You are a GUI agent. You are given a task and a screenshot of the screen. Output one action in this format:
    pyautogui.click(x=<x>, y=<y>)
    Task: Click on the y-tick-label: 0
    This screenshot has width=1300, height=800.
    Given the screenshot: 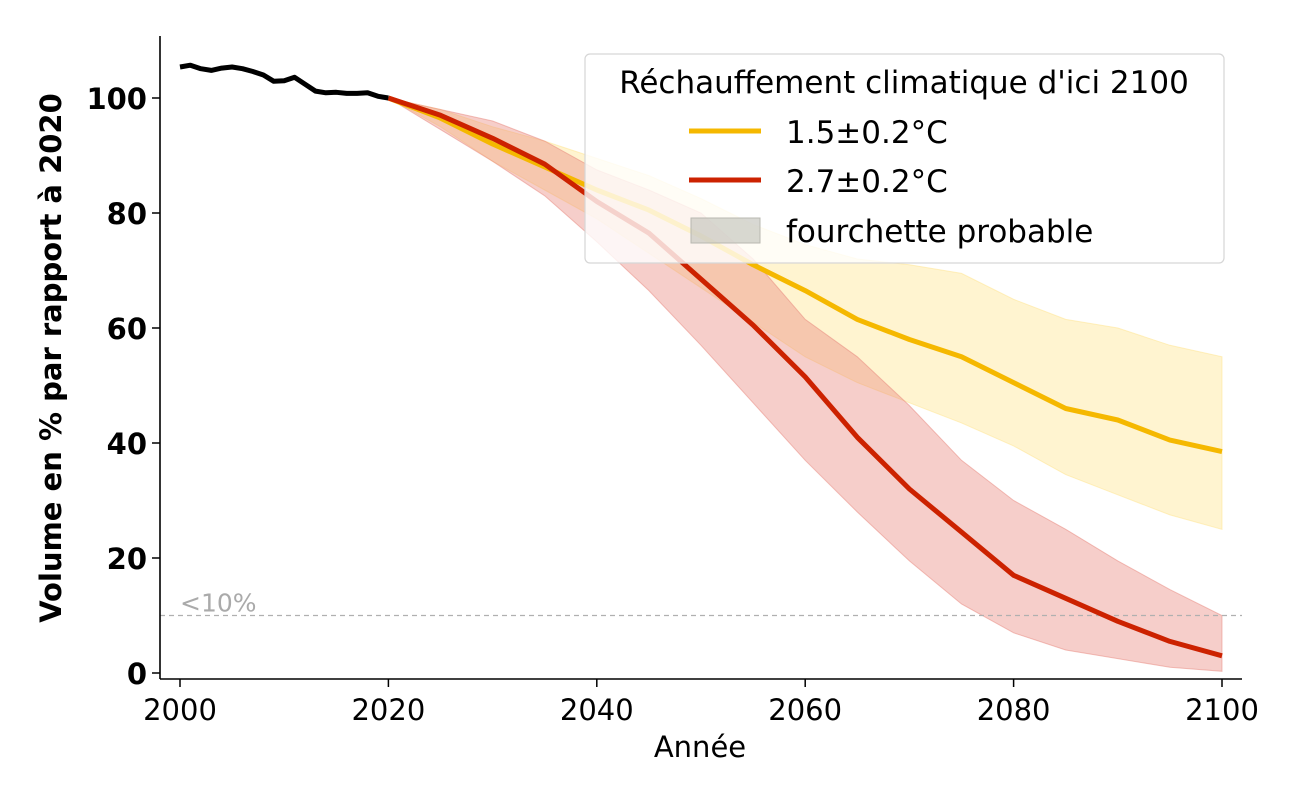 What is the action you would take?
    pyautogui.click(x=137, y=674)
    